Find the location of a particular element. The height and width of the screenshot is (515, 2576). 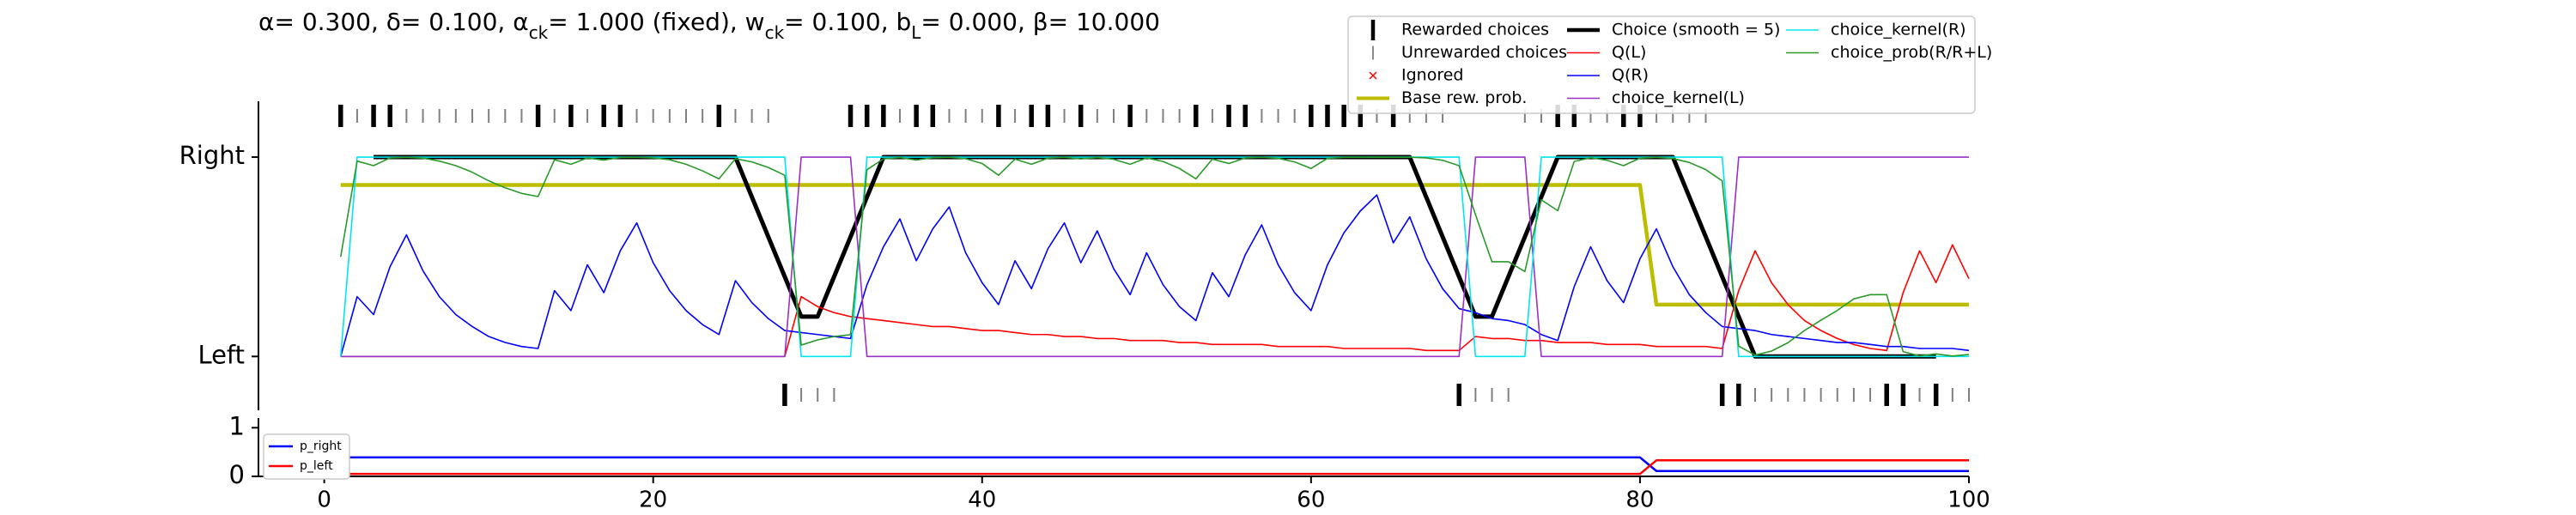

title-text: α= 0.300, δ= 0.100, α is located at coordinates (393, 22).